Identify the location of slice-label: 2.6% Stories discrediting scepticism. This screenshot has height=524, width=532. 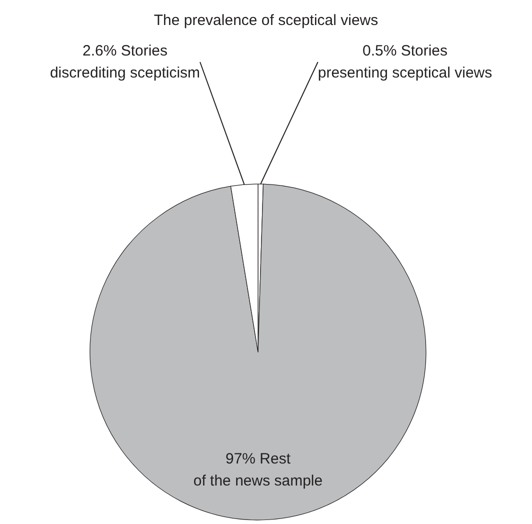
(125, 62).